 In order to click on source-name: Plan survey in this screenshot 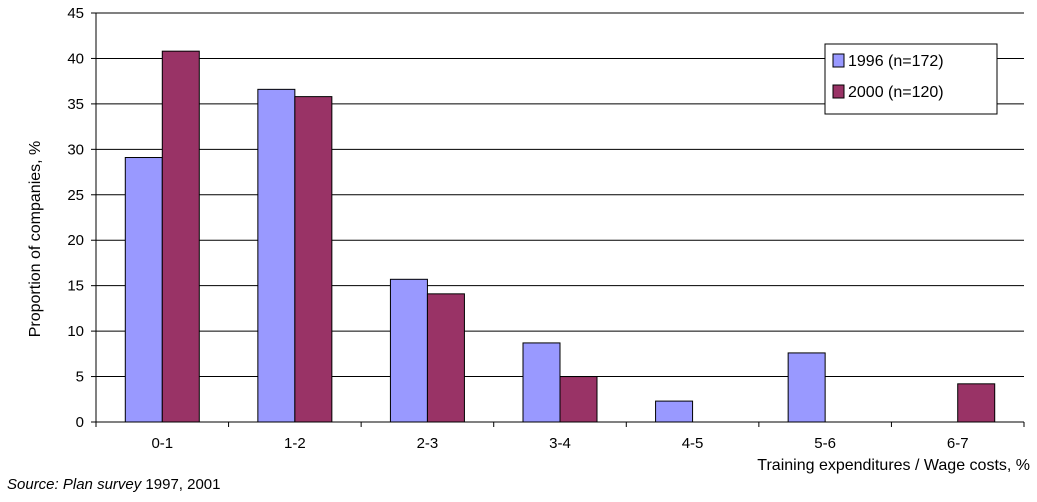, I will do `click(102, 484)`.